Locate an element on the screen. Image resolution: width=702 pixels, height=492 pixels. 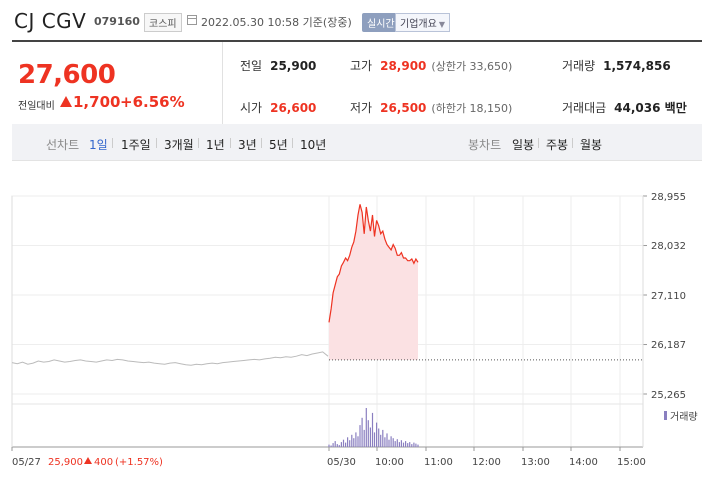
prev-close-label: 전일 is located at coordinates (251, 66).